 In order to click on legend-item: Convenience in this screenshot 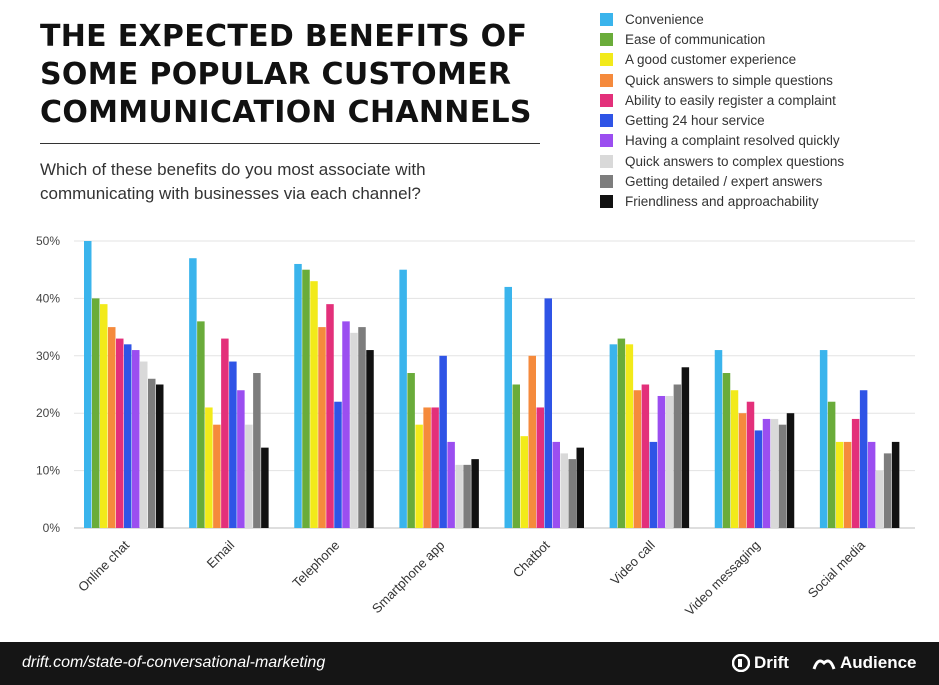, I will do `click(722, 19)`.